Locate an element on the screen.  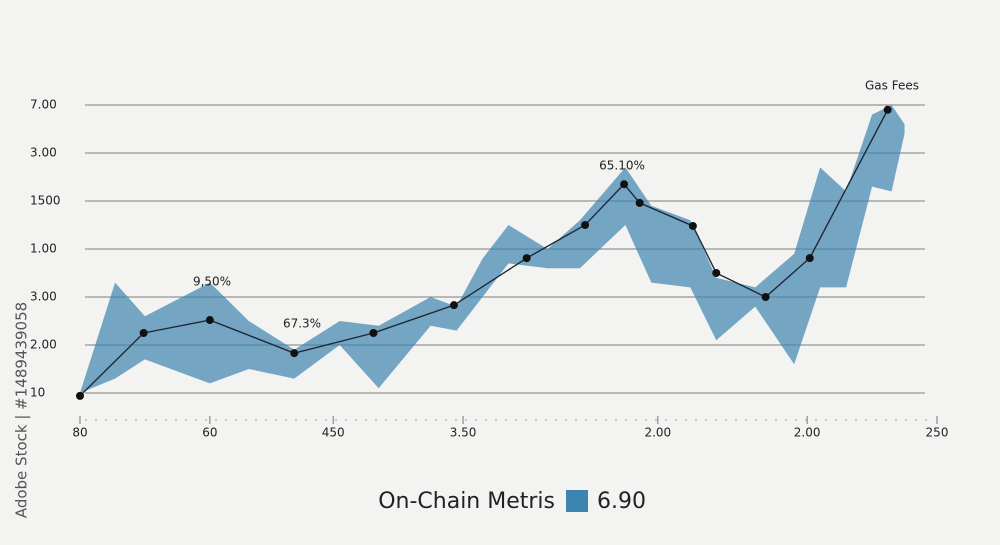
y-tick-label: 2.00 is located at coordinates (43, 345).